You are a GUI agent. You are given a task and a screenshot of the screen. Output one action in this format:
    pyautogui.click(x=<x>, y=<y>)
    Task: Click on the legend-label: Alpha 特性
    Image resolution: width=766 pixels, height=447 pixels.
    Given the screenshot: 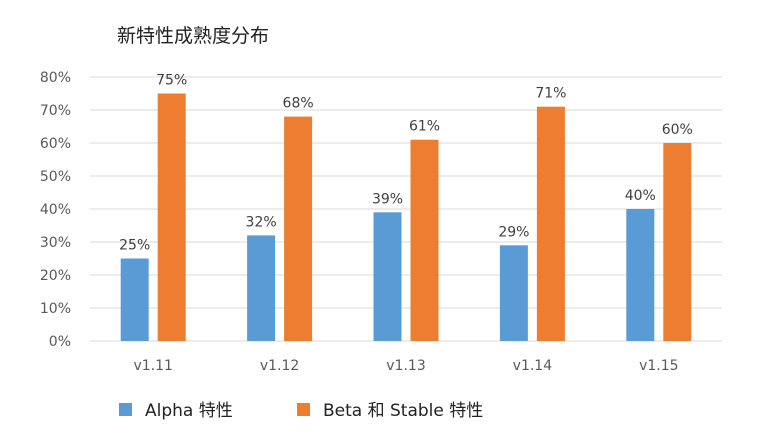 What is the action you would take?
    pyautogui.click(x=189, y=411)
    